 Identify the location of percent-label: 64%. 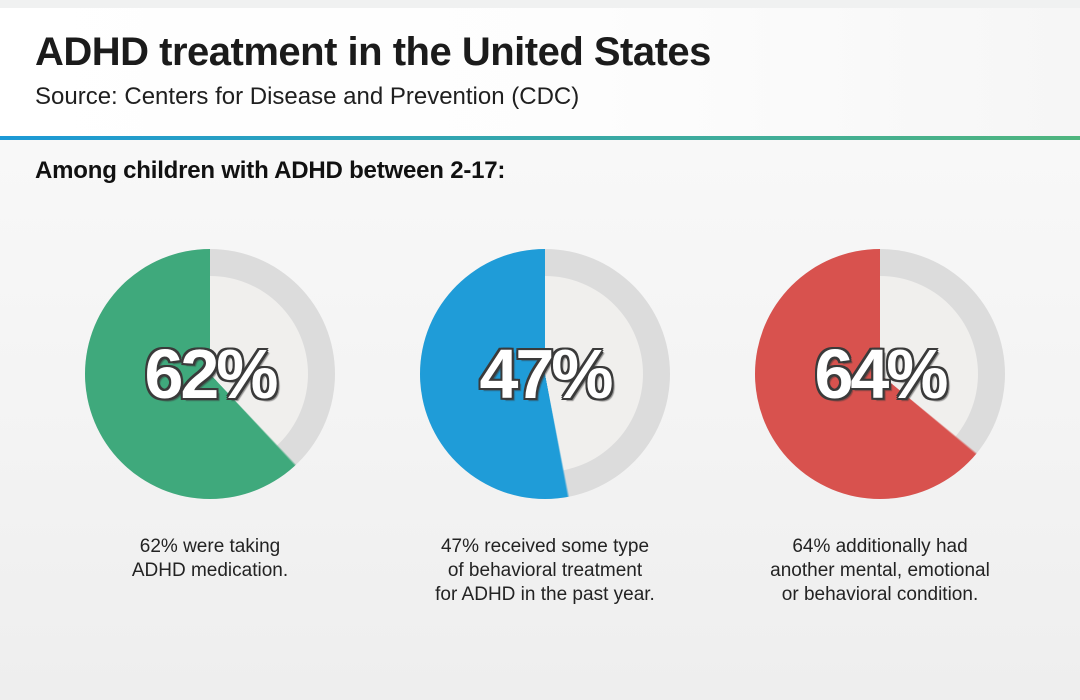
(881, 374).